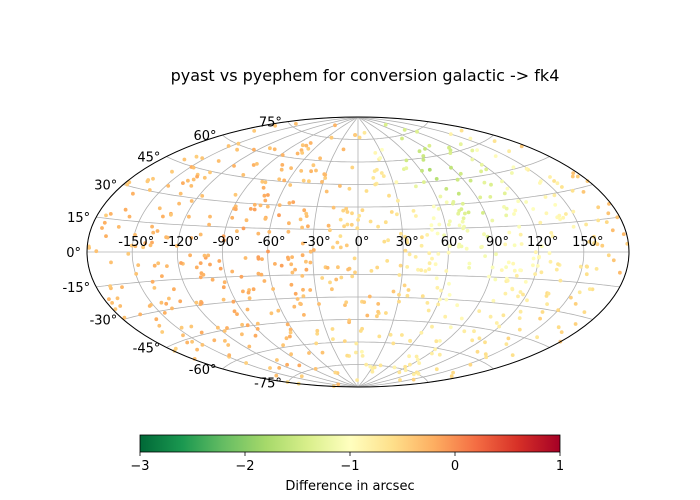  What do you see at coordinates (347, 464) in the screenshot?
I see `colorbar: −3 −2 −1 0 1 Difference in arcsec` at bounding box center [347, 464].